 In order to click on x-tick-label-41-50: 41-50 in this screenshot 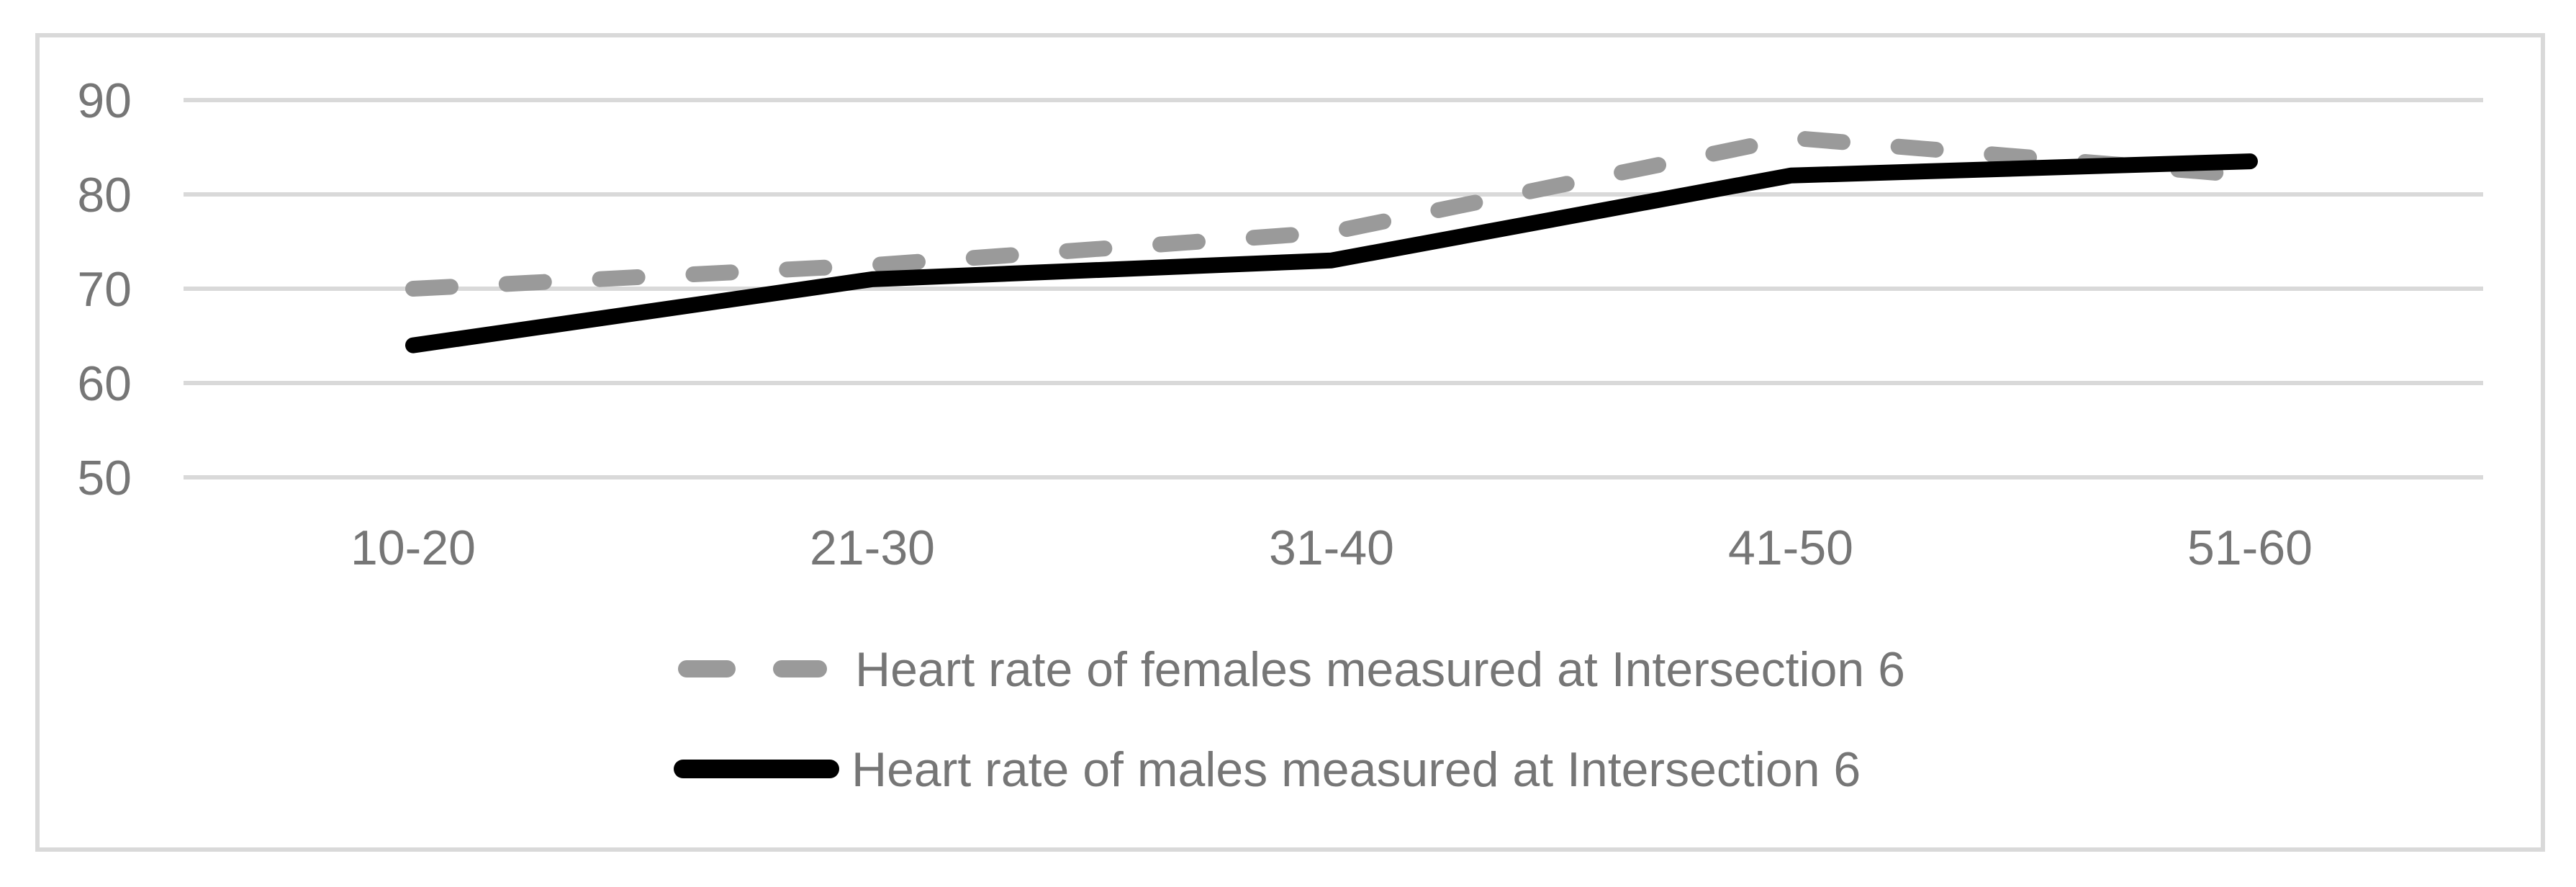, I will do `click(1790, 548)`.